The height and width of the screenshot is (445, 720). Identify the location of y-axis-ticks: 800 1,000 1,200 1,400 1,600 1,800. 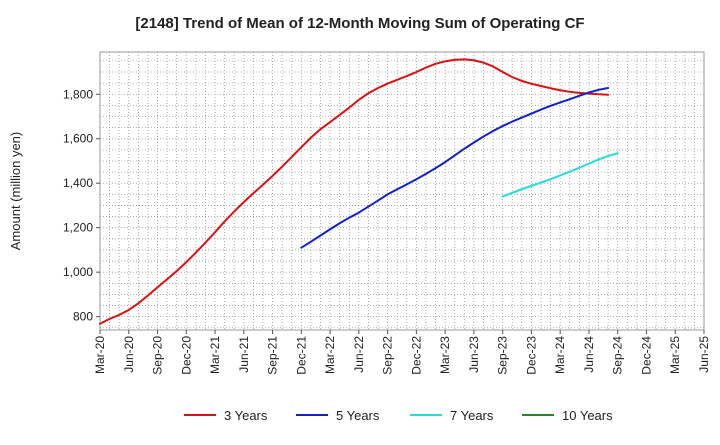
(81, 205).